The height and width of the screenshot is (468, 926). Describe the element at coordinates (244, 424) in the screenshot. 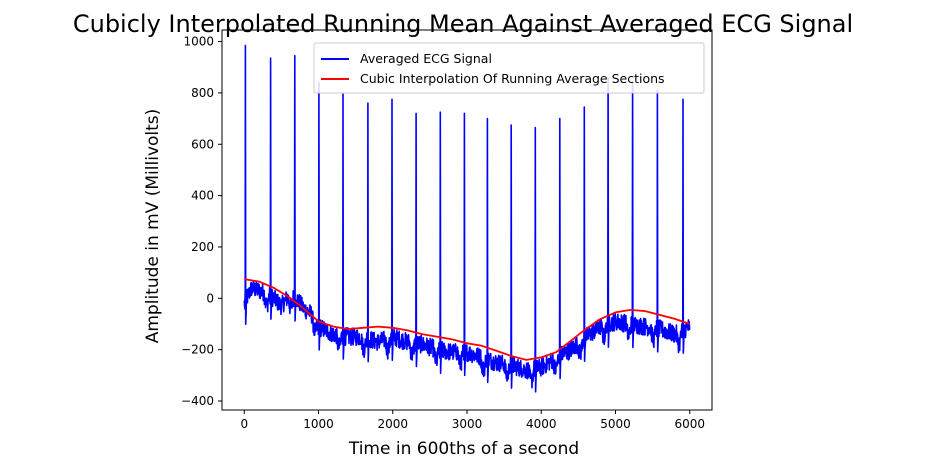

I see `x-tick-label: 0` at that location.